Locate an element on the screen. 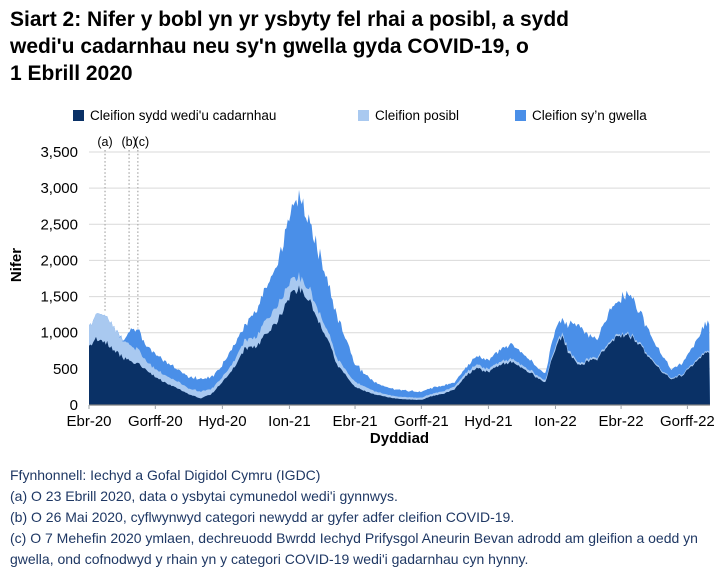 Image resolution: width=726 pixels, height=582 pixels. y-tick-label: 2,500 is located at coordinates (59, 224).